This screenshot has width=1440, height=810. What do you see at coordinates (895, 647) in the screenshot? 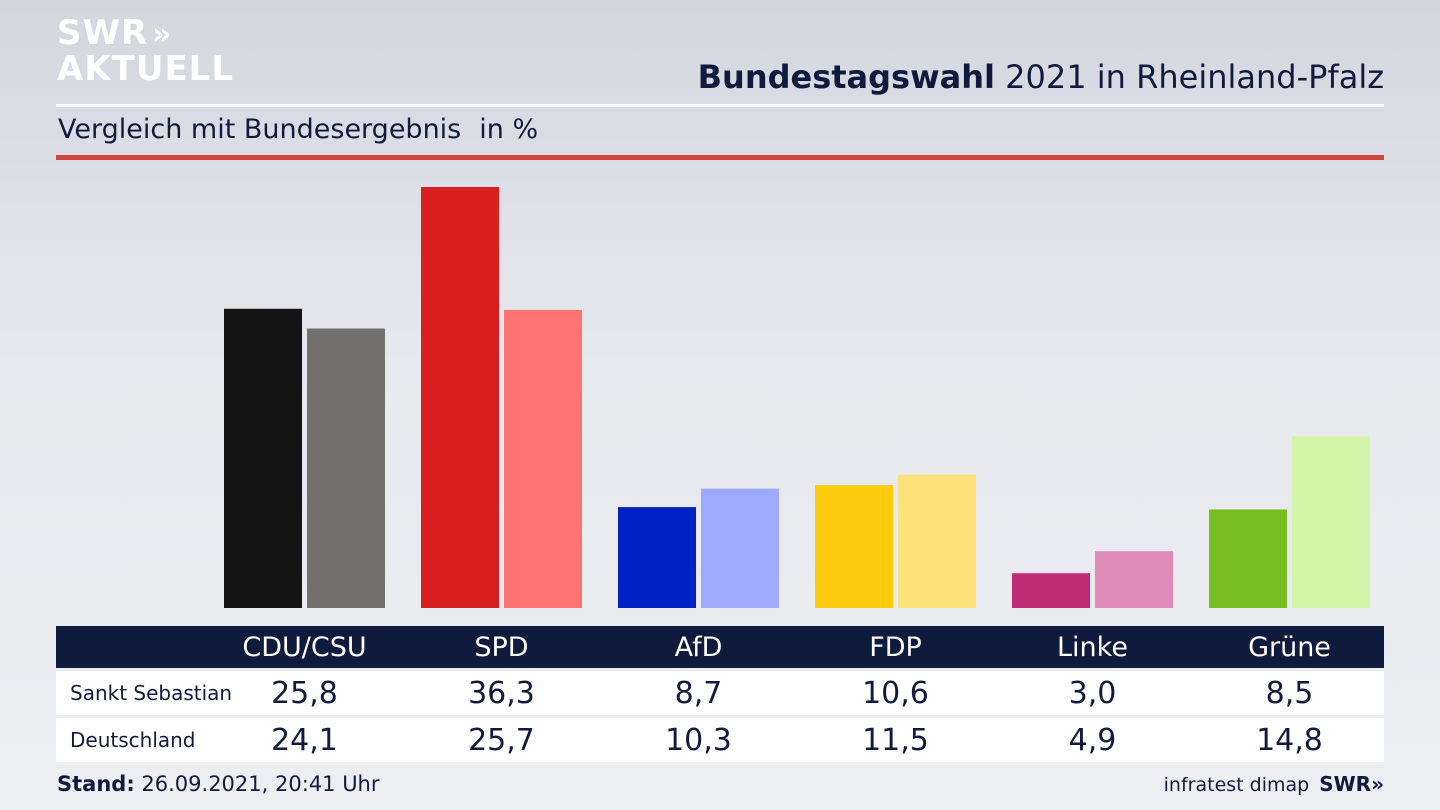
I see `category-label-fdp: FDP` at bounding box center [895, 647].